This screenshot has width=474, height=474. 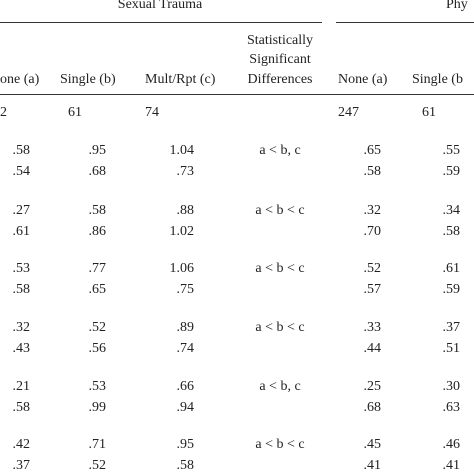 I want to click on table-cell: .66, so click(x=185, y=386).